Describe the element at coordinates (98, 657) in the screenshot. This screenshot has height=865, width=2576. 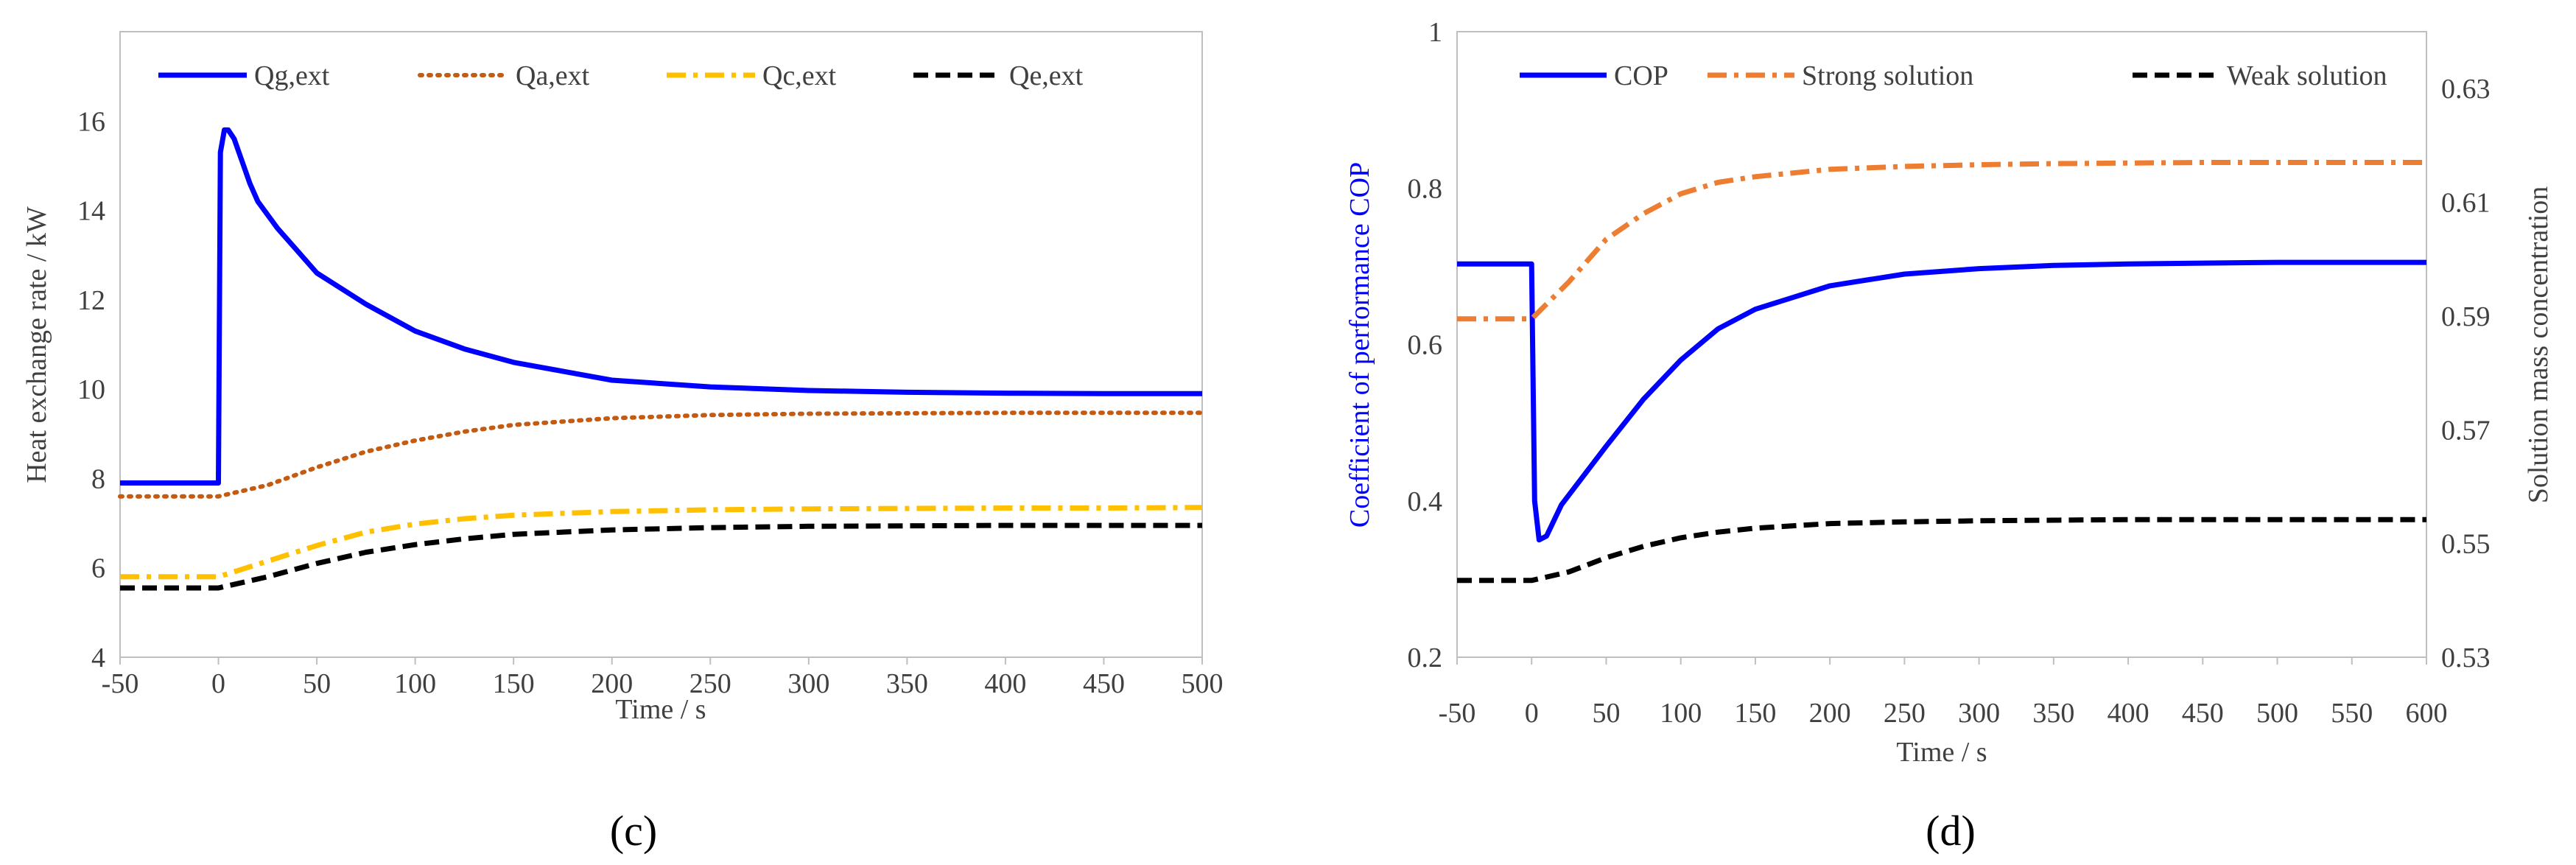
I see `y-tick-label: 4` at that location.